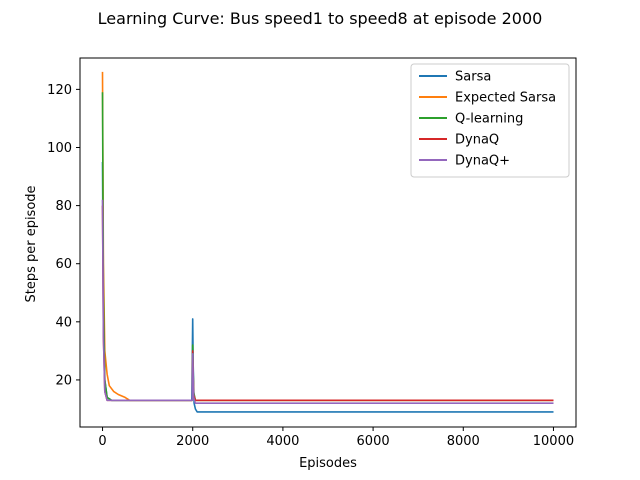 The image size is (640, 480). What do you see at coordinates (463, 441) in the screenshot?
I see `x-tick-label: 8000` at bounding box center [463, 441].